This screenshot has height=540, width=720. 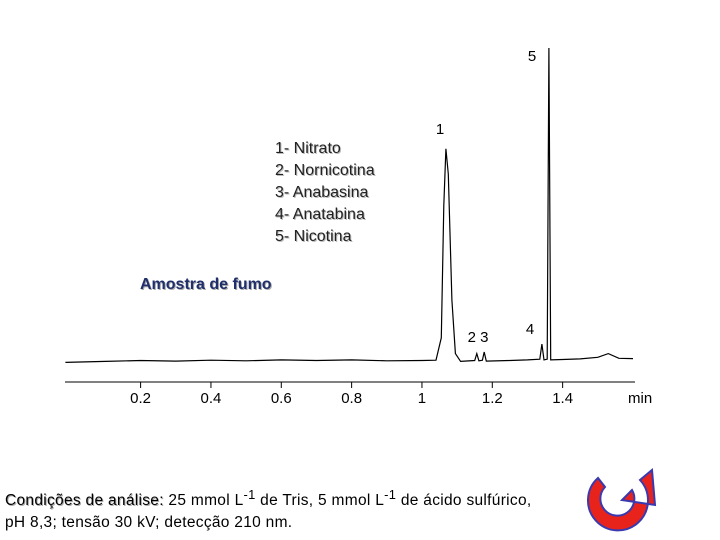 What do you see at coordinates (351, 398) in the screenshot?
I see `x-tick-label: 0.8` at bounding box center [351, 398].